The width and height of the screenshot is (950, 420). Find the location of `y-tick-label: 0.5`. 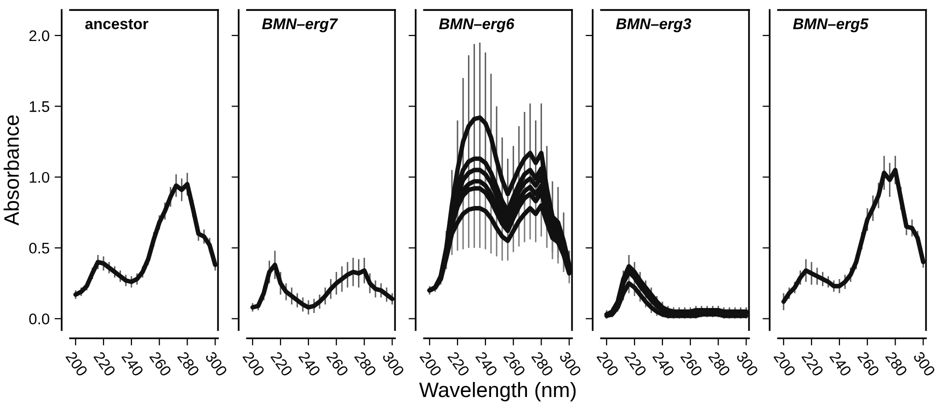

y-tick-label: 0.5 is located at coordinates (39, 248).